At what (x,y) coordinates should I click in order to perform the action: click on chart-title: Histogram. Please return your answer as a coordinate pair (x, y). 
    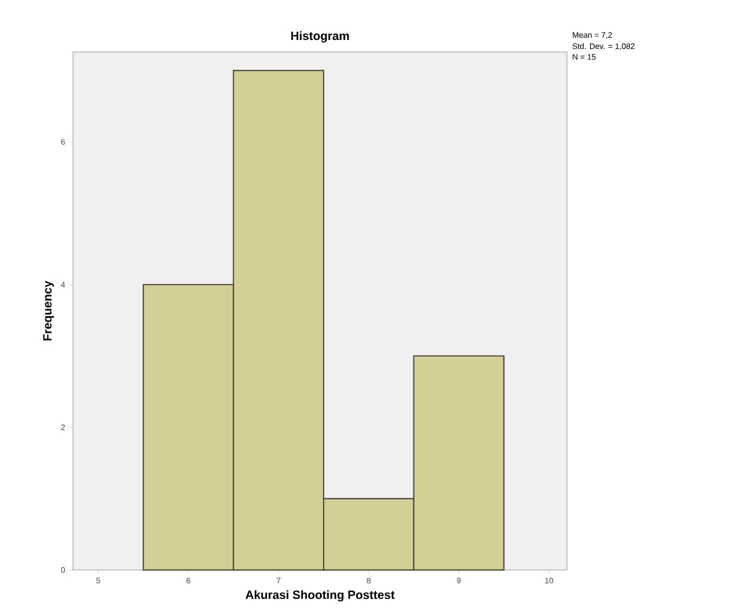
    Looking at the image, I should click on (320, 36).